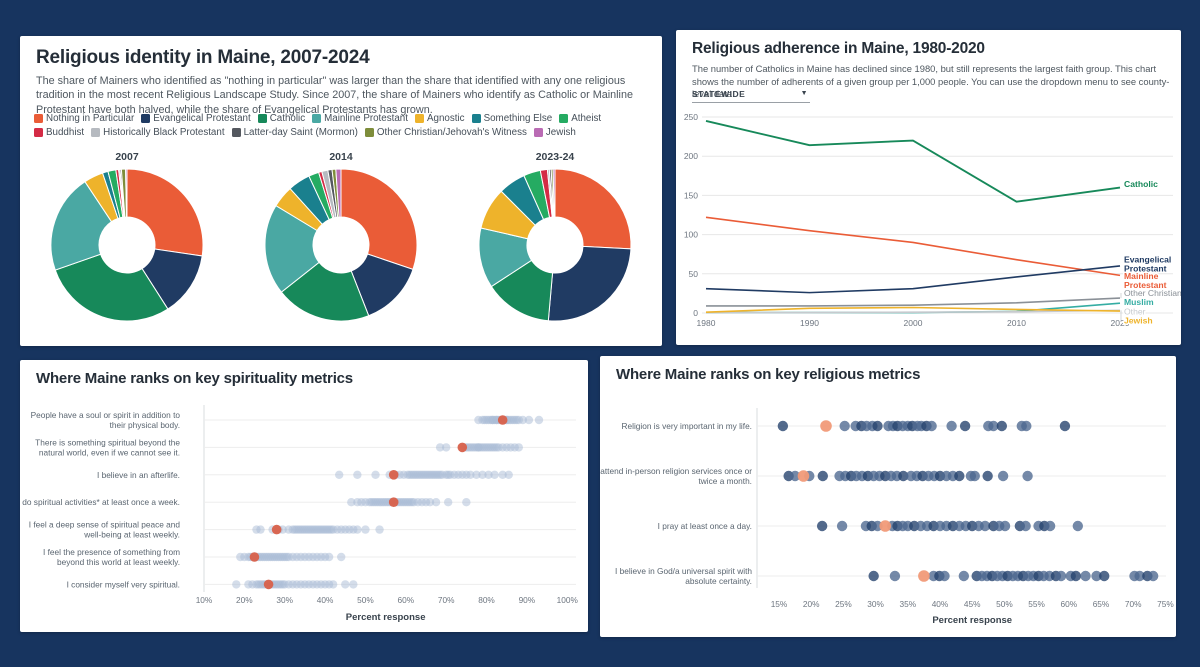 Image resolution: width=1200 pixels, height=667 pixels. I want to click on region-dropdown: STATEWIDE ▼, so click(751, 94).